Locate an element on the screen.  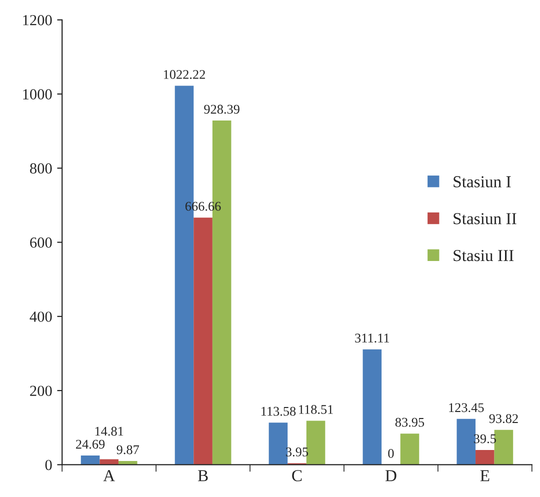
y-tick-label: 200 is located at coordinates (41, 391).